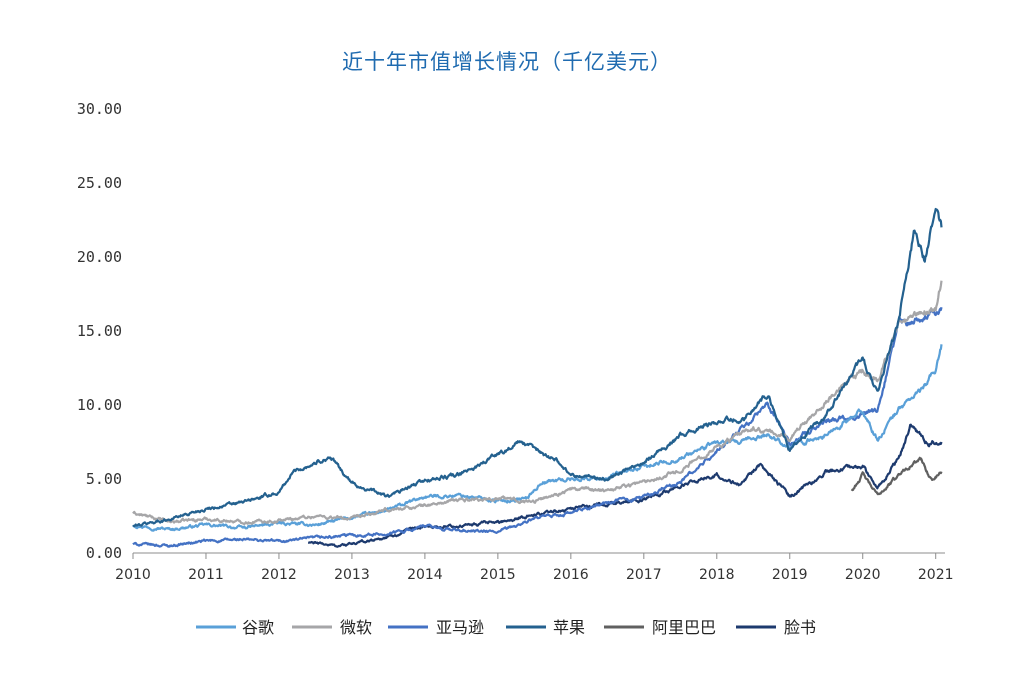 Image resolution: width=1014 pixels, height=676 pixels. Describe the element at coordinates (498, 575) in the screenshot. I see `x-tick-label: 2015` at that location.